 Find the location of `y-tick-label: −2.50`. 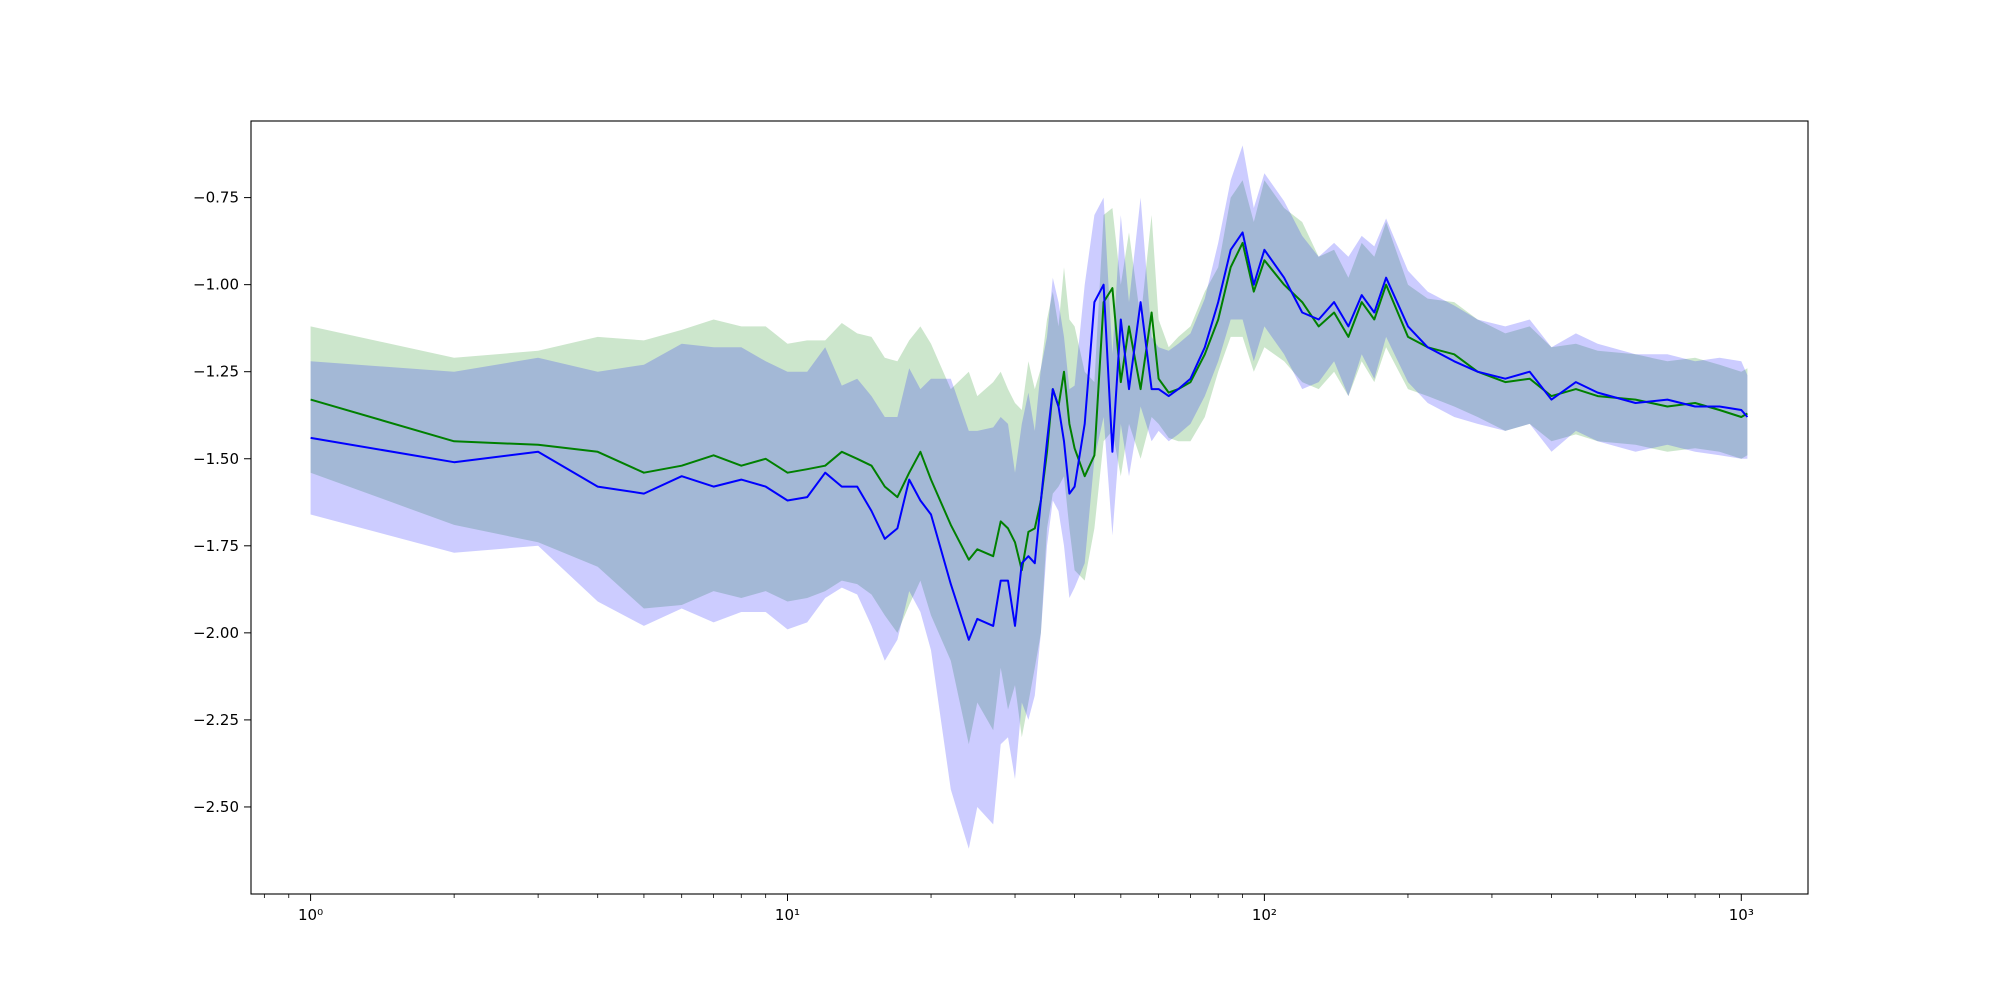

y-tick-label: −2.50 is located at coordinates (216, 807).